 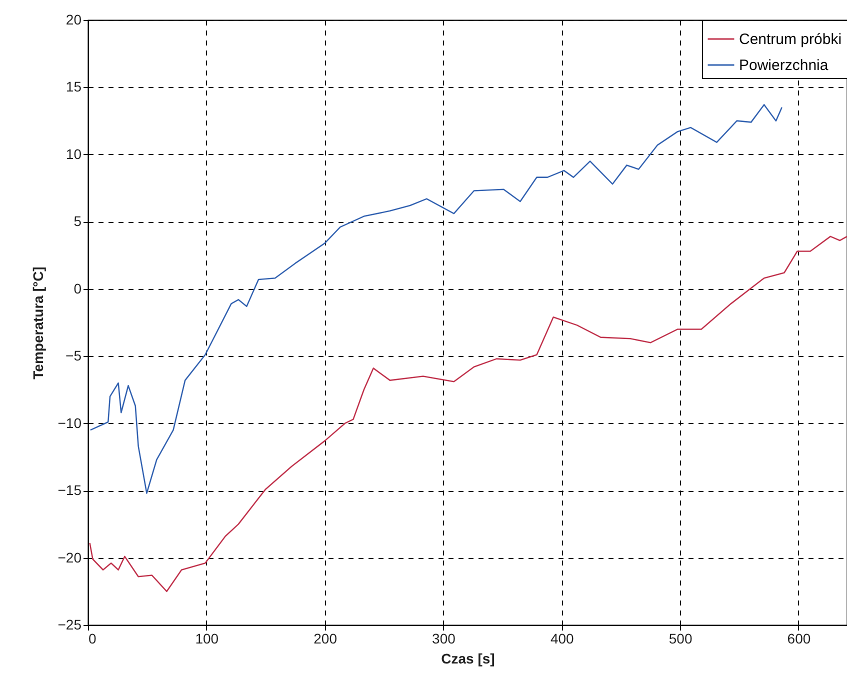 What do you see at coordinates (74, 356) in the screenshot?
I see `y-tick-label: −5` at bounding box center [74, 356].